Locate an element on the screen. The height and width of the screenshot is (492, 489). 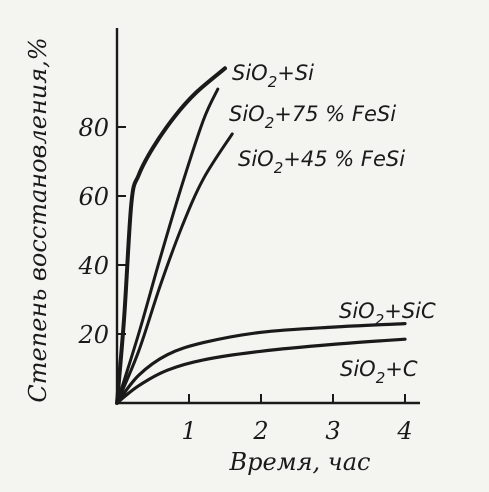
y-tick-label: 20 is located at coordinates (93, 335).